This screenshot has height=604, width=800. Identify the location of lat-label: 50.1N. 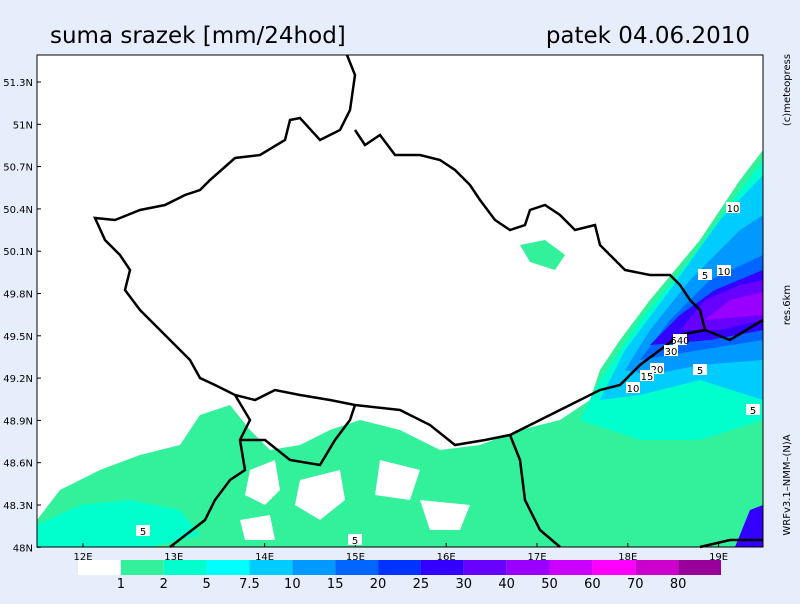
(18, 252).